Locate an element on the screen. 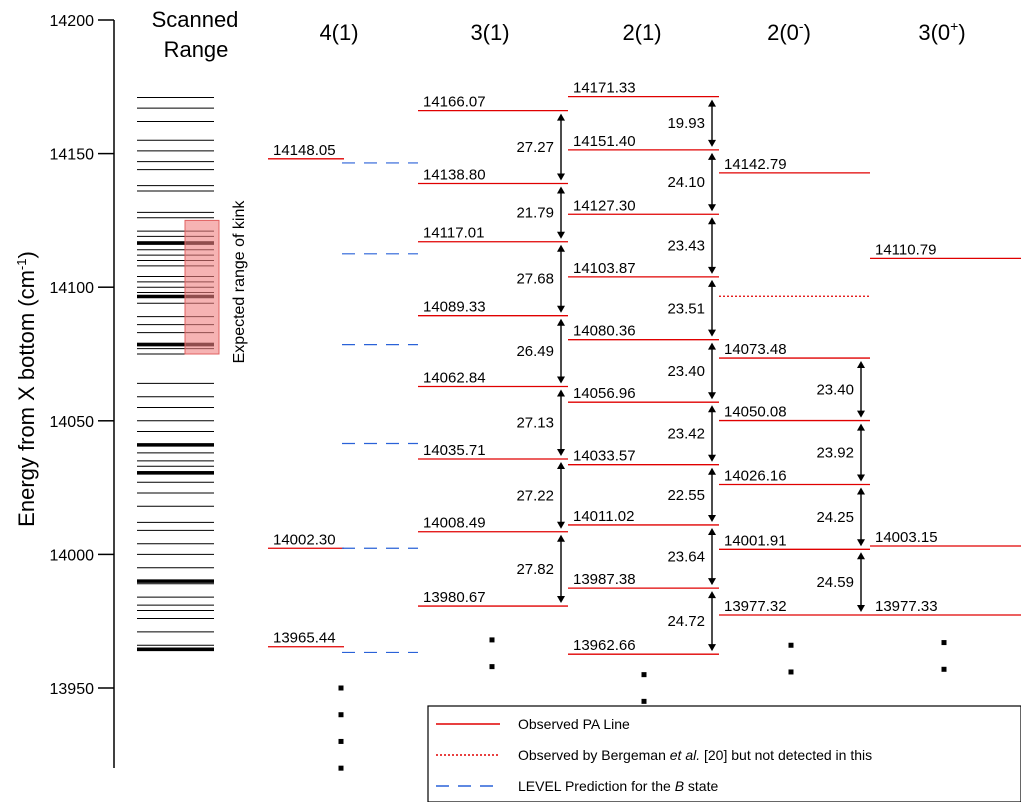  spacing-value-label: 24.72 is located at coordinates (686, 621).